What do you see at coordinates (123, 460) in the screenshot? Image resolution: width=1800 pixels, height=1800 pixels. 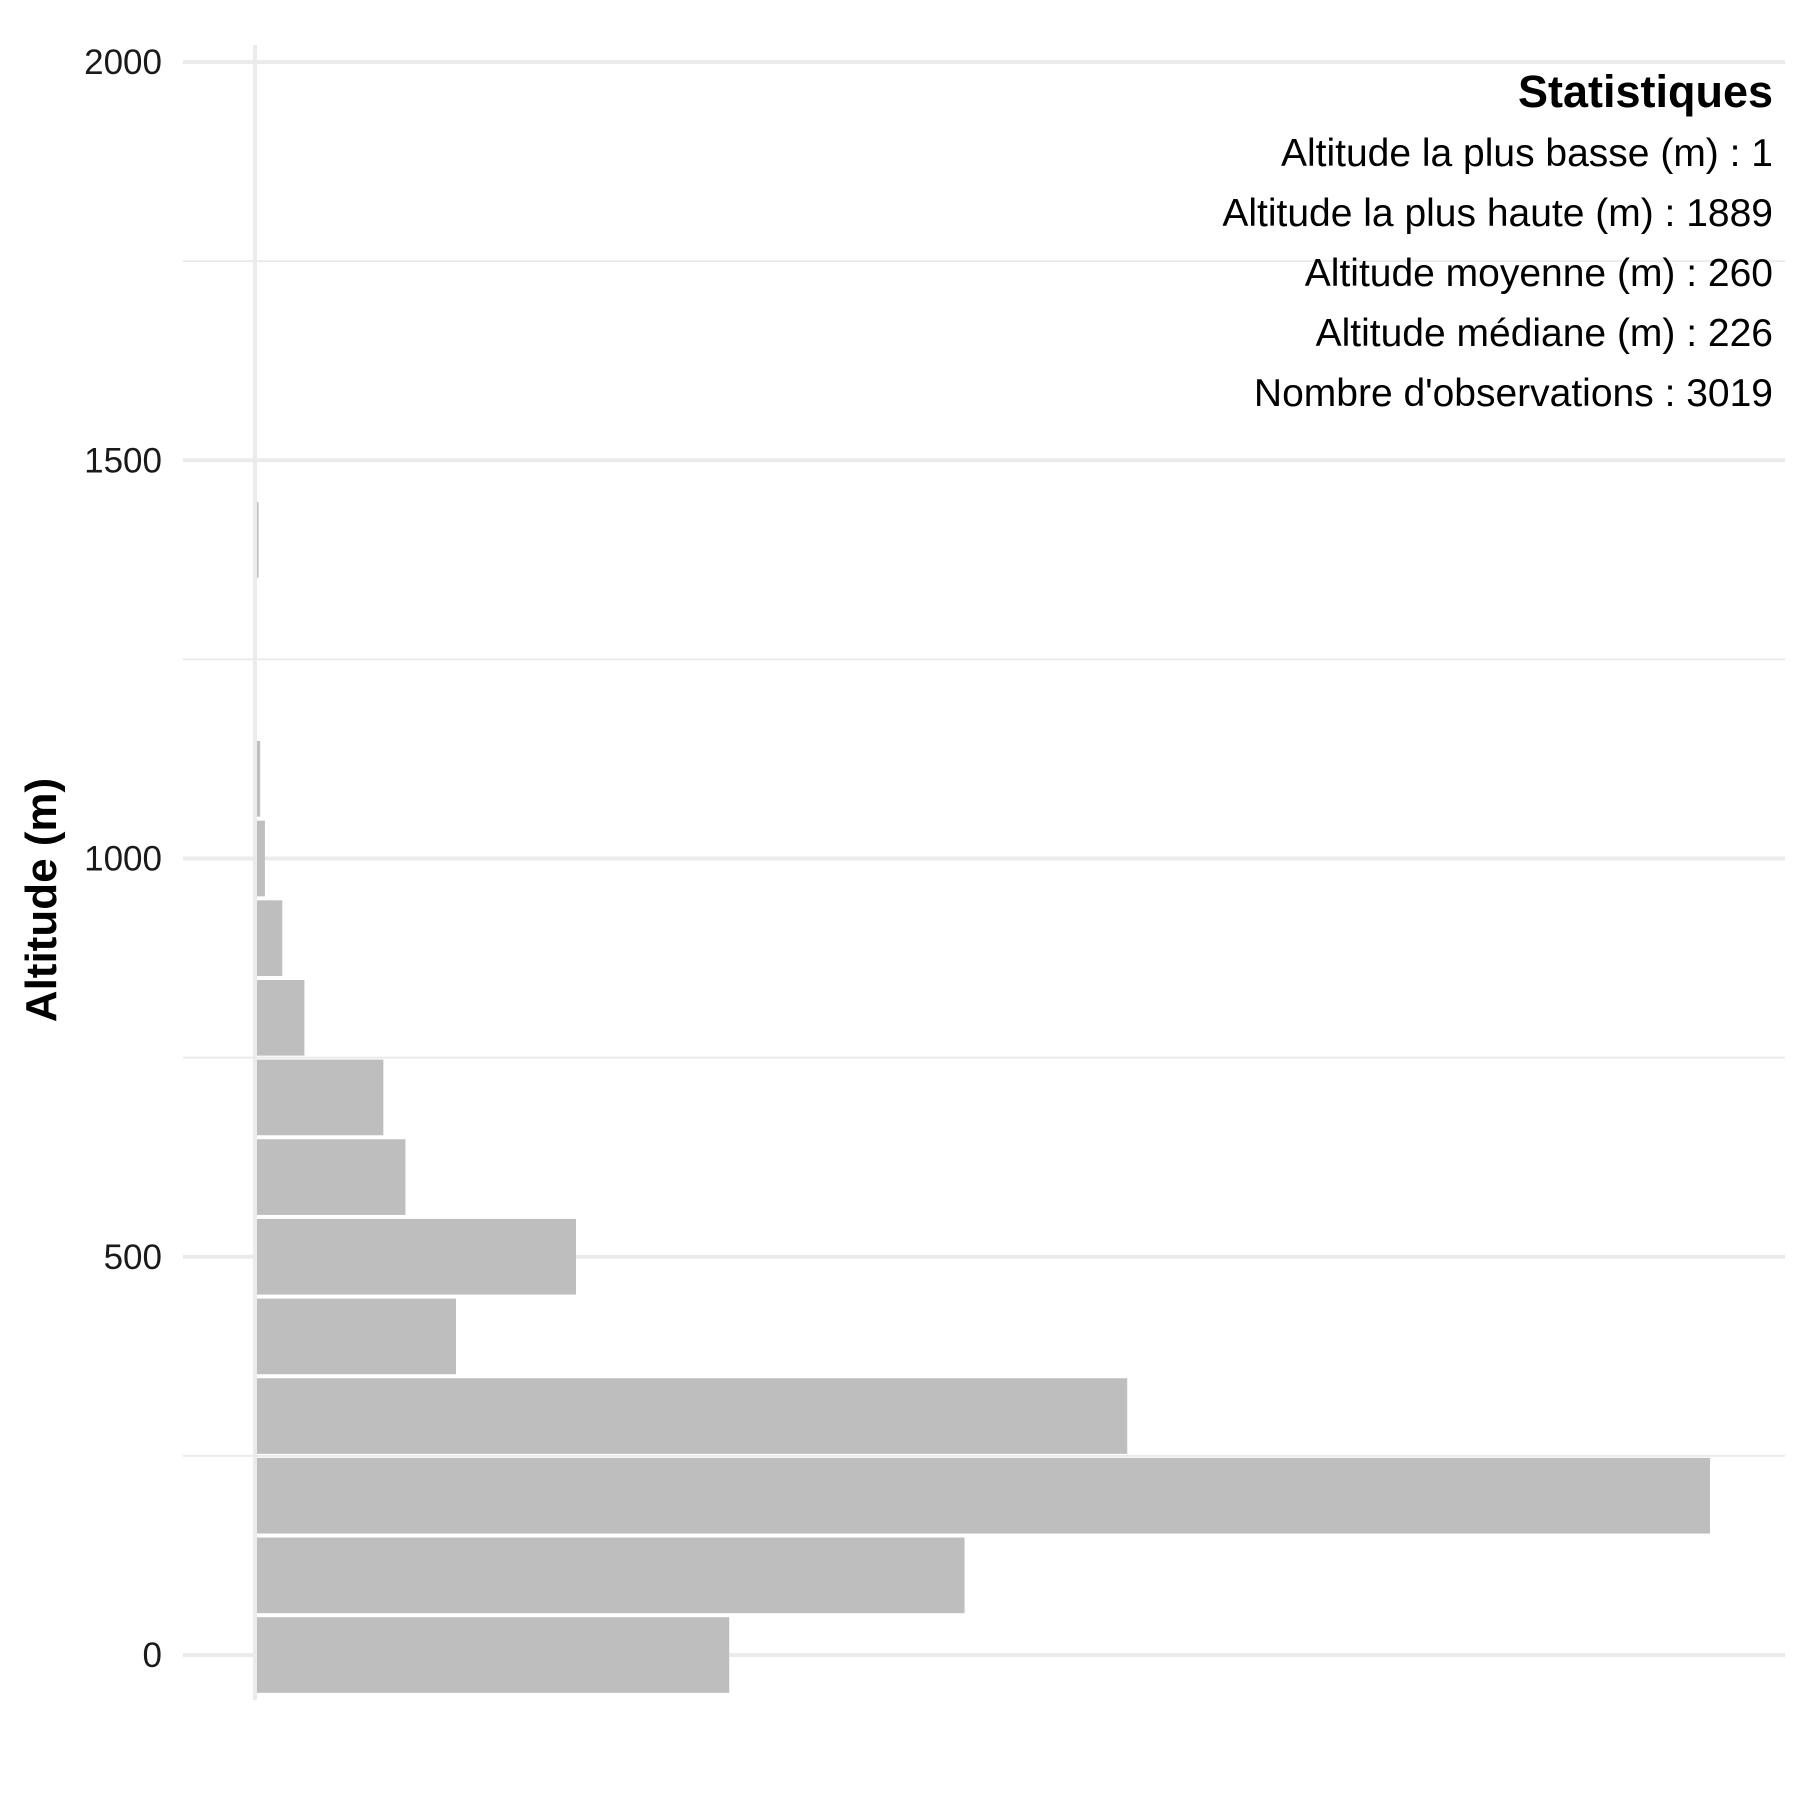 I see `y-tick-label: 1500` at bounding box center [123, 460].